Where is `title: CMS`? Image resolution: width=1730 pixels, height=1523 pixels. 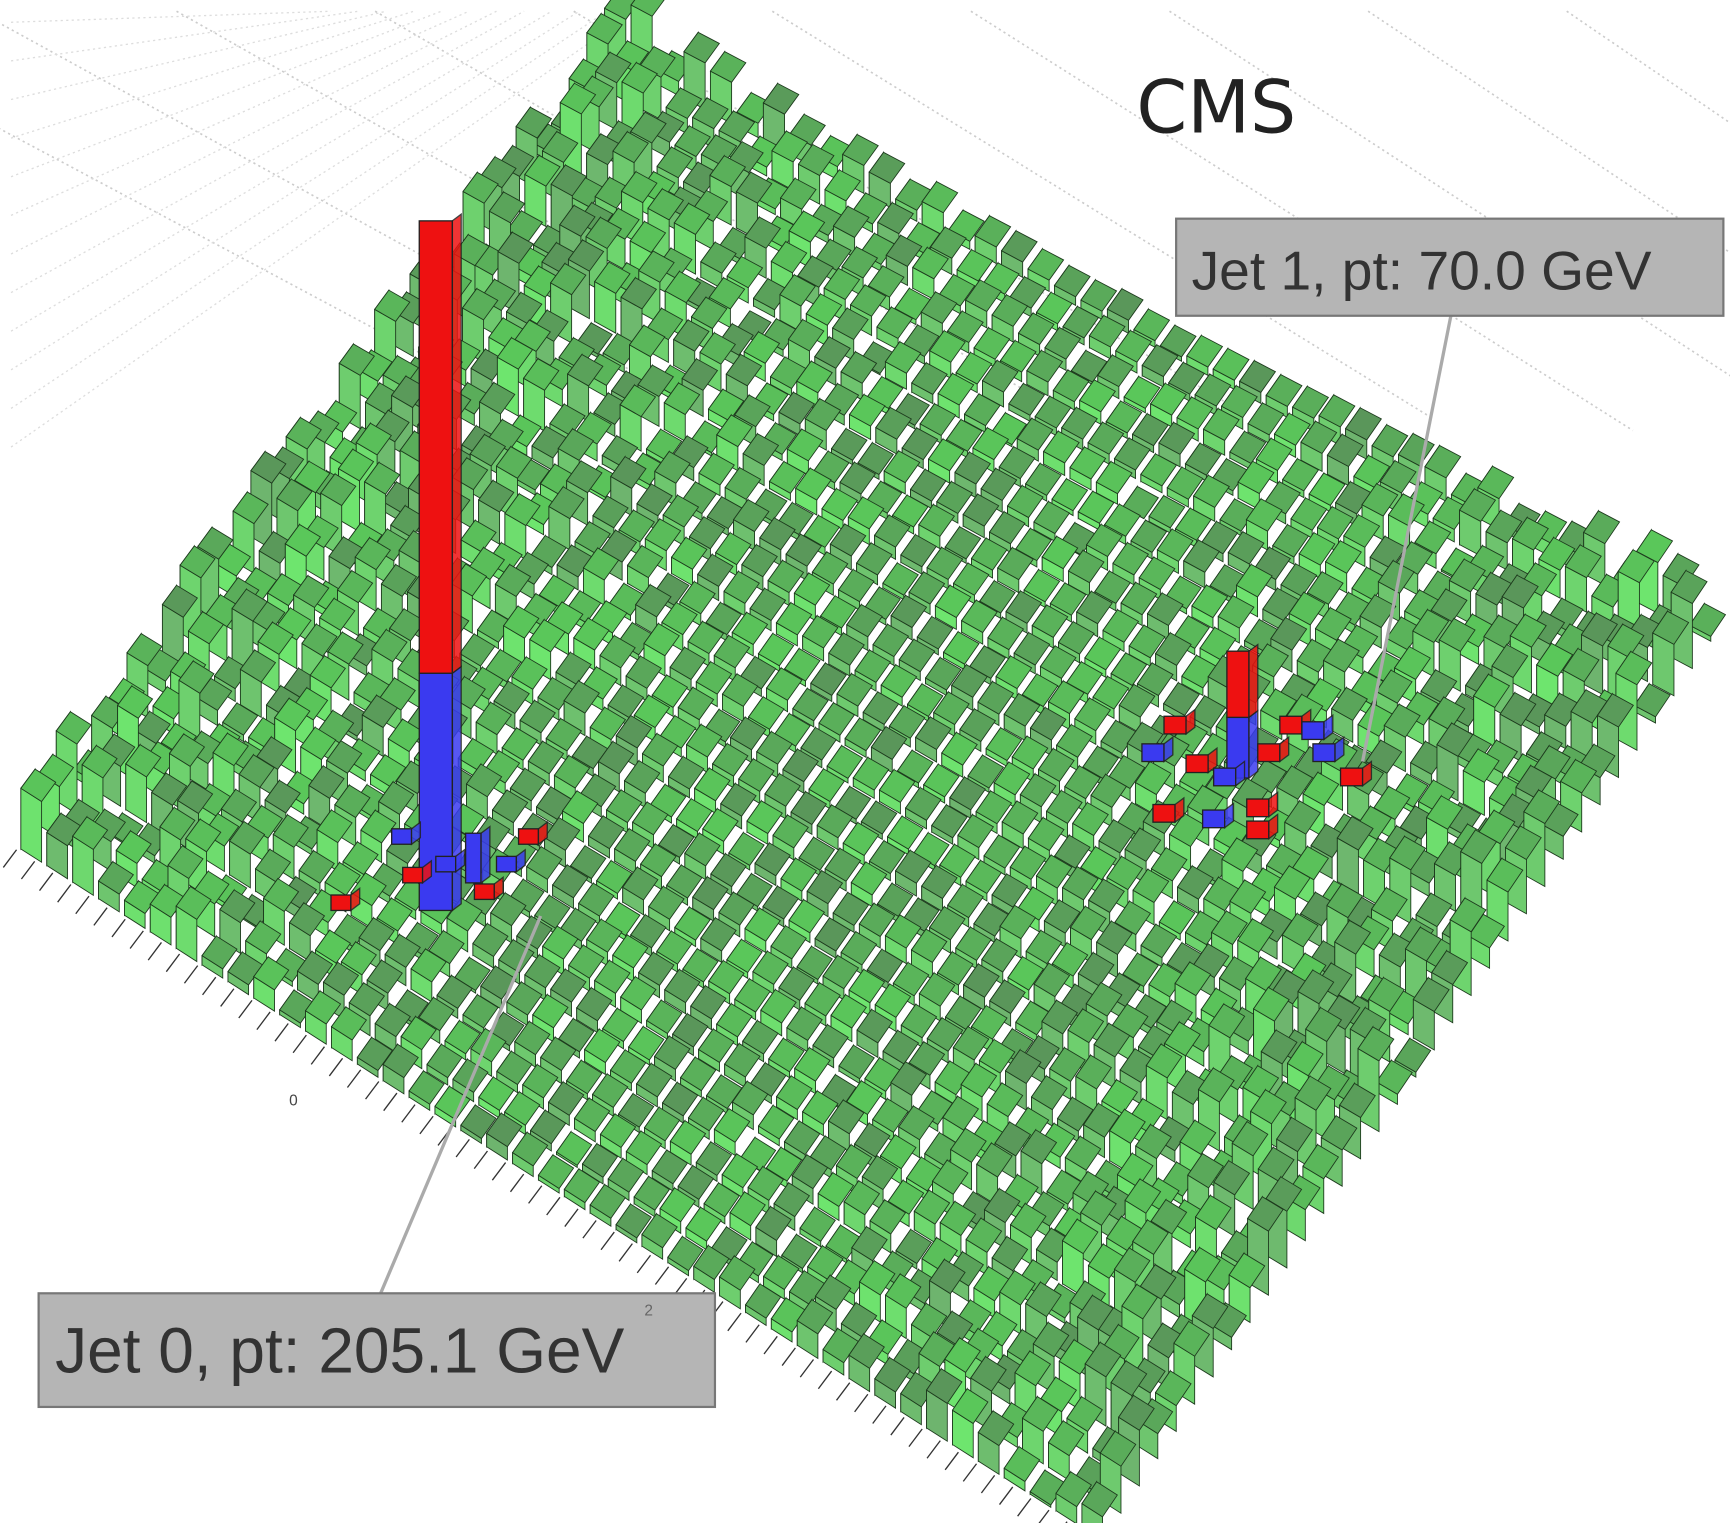 title: CMS is located at coordinates (1216, 108).